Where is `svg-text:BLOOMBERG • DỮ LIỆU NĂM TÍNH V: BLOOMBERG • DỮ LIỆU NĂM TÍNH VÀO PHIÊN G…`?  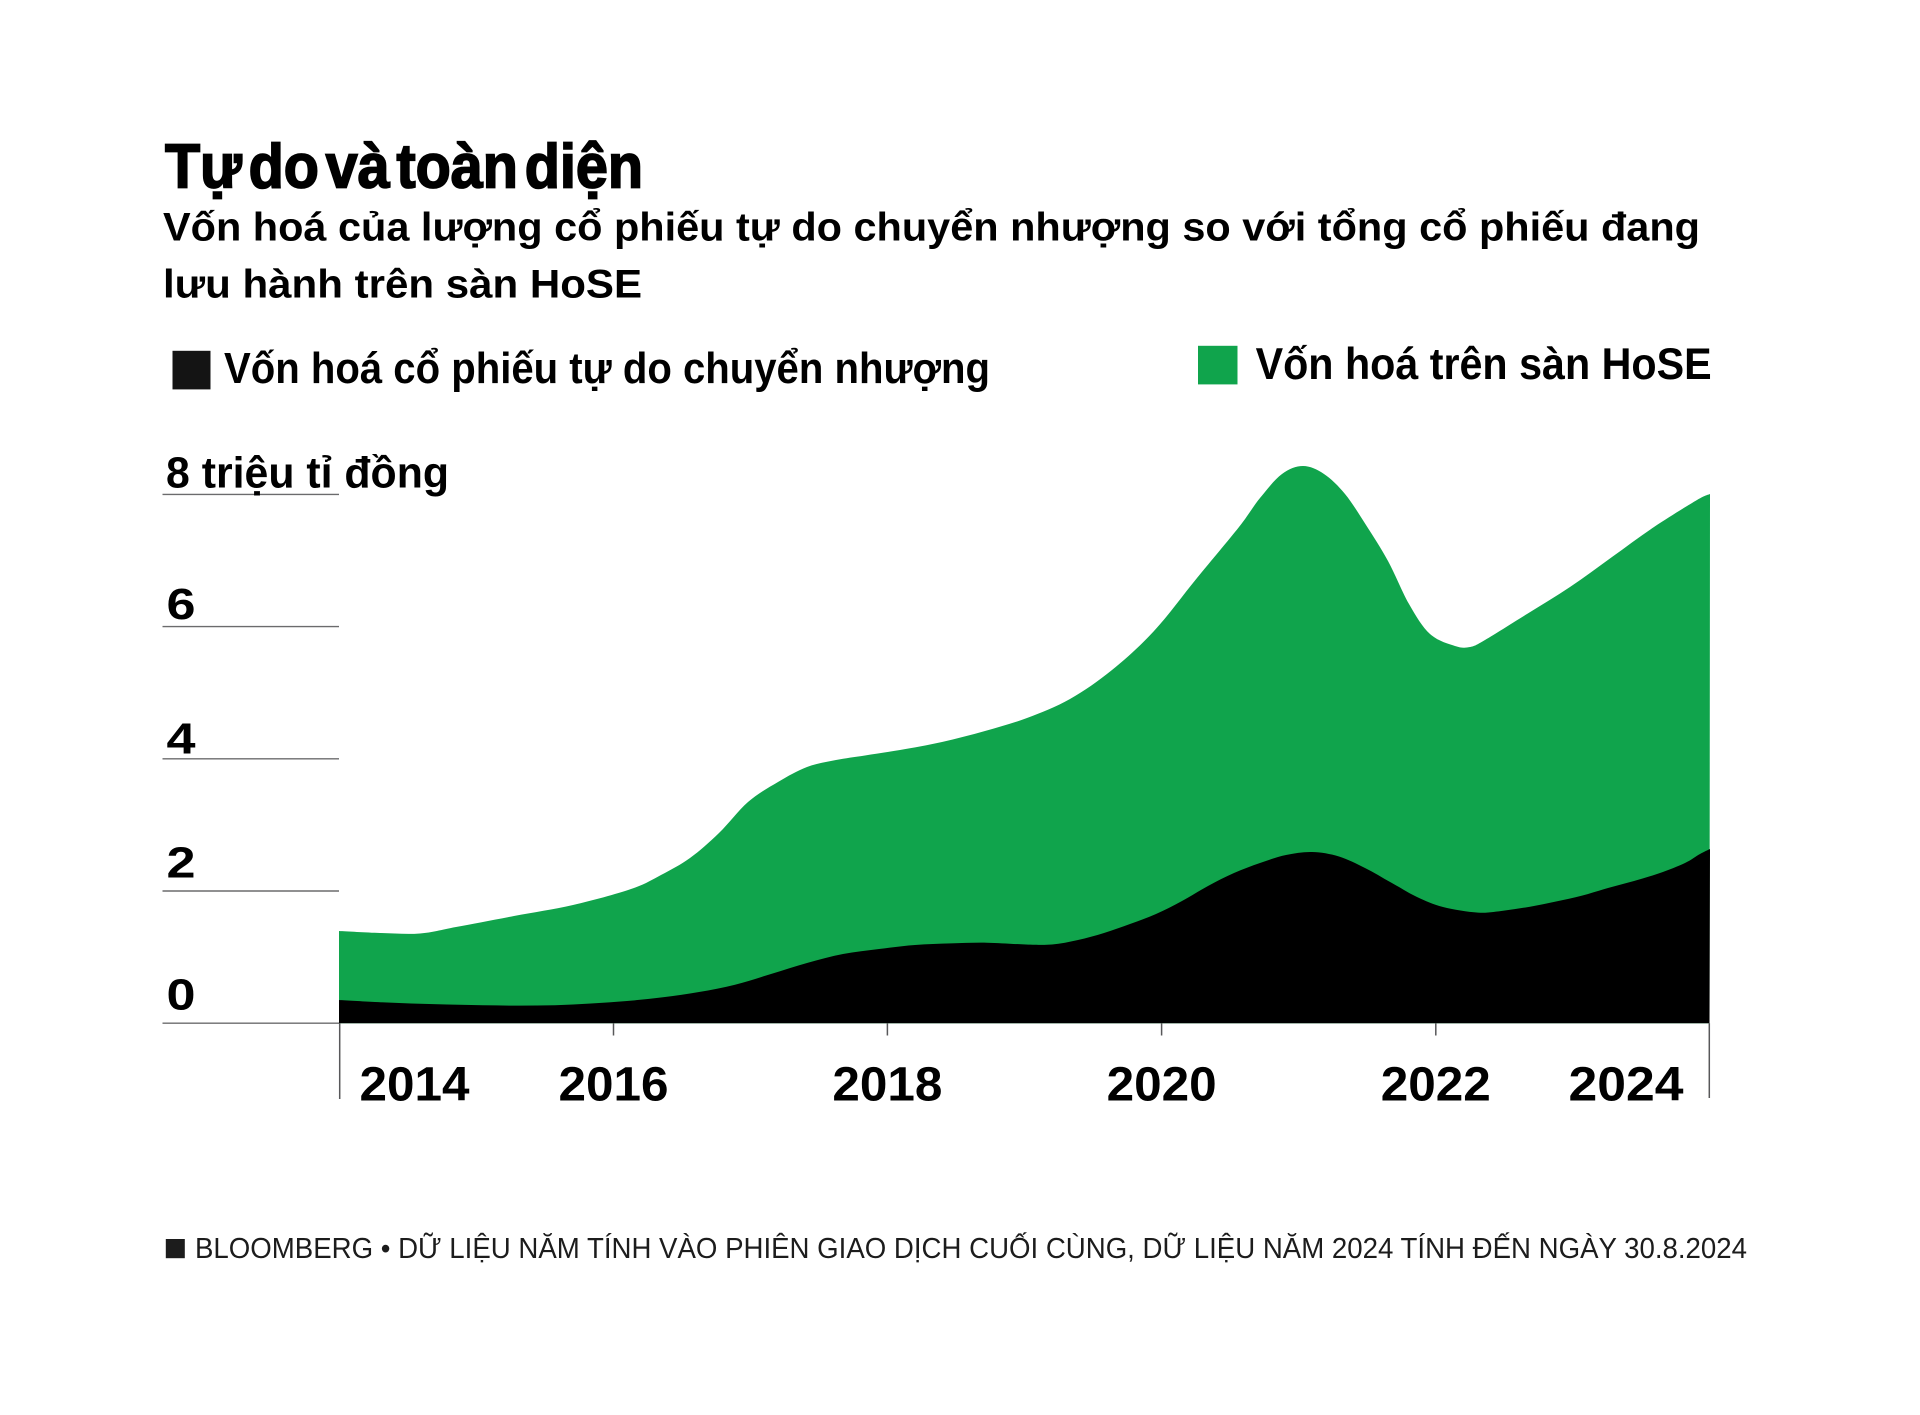 svg-text:BLOOMBERG • DỮ LIỆU NĂM TÍNH V: BLOOMBERG • DỮ LIỆU NĂM TÍNH VÀO PHIÊN G… is located at coordinates (971, 1248).